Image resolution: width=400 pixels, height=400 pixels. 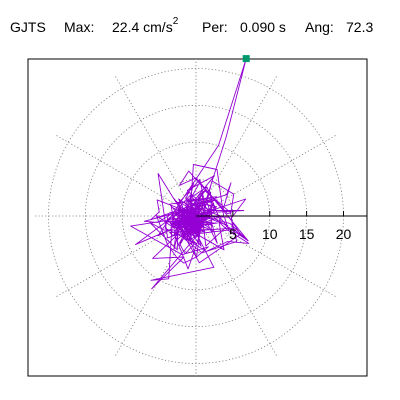 I want to click on ang-value: 72.3, so click(x=360, y=27).